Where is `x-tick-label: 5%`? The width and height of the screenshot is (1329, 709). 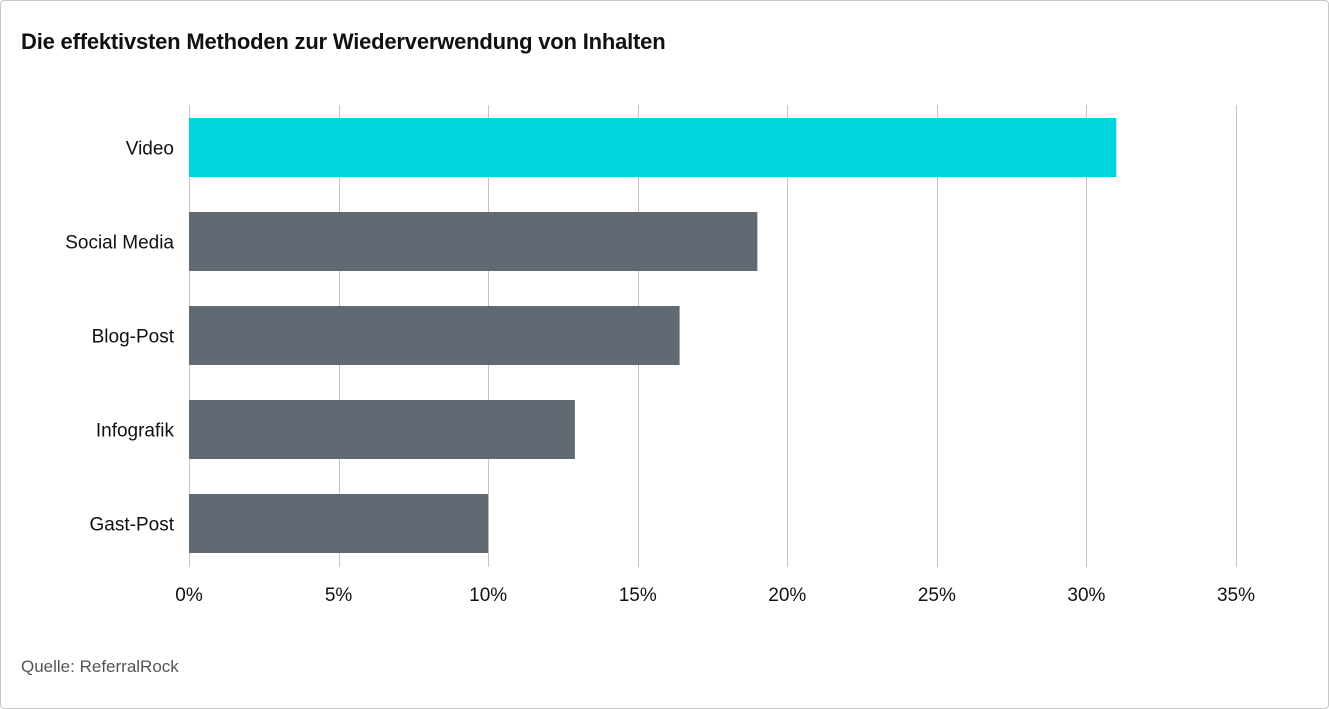
x-tick-label: 5% is located at coordinates (339, 595).